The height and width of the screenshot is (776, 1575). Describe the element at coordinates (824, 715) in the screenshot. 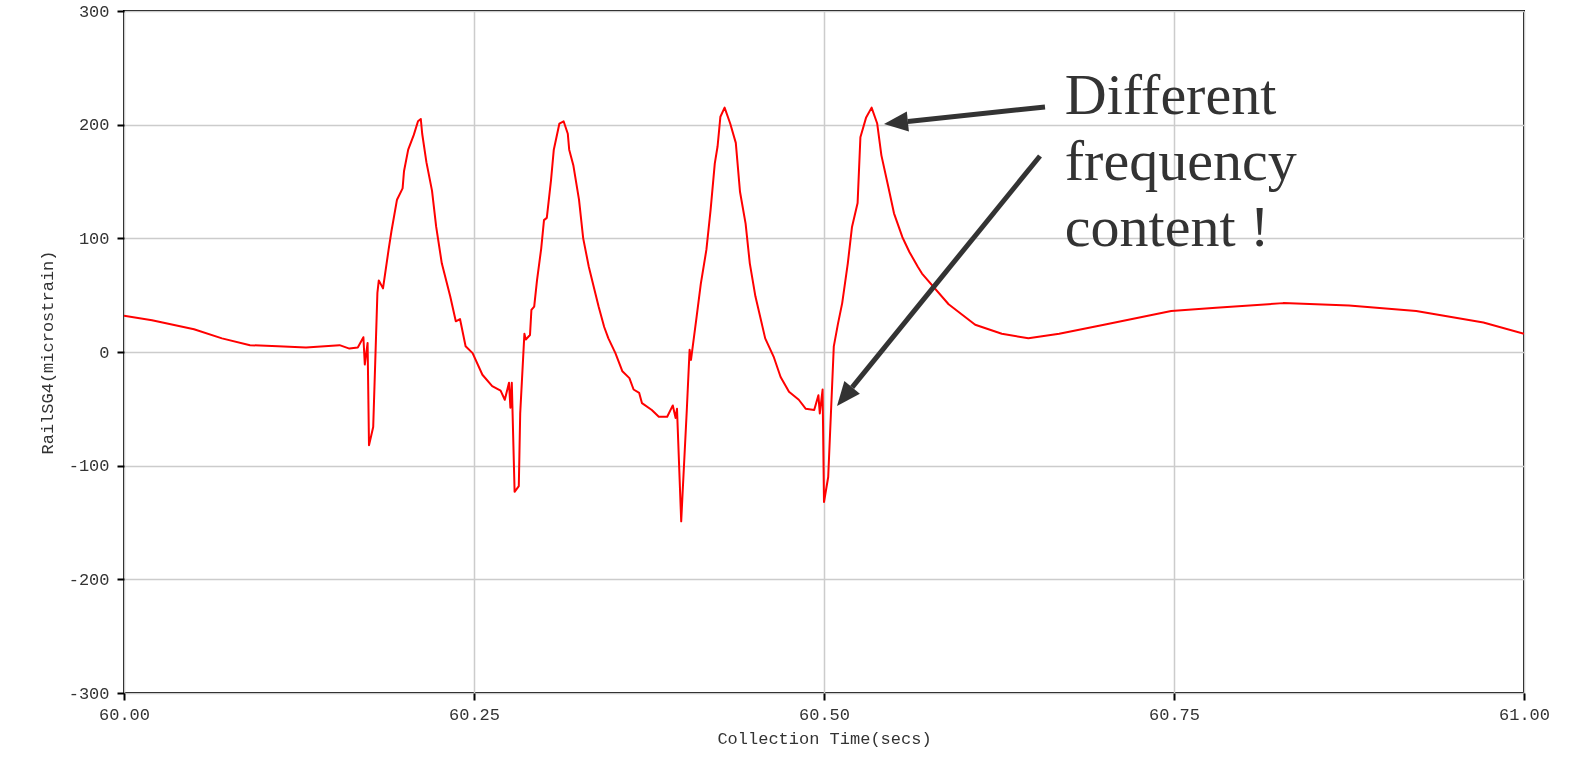

I see `x-tick-label: 60.50` at that location.